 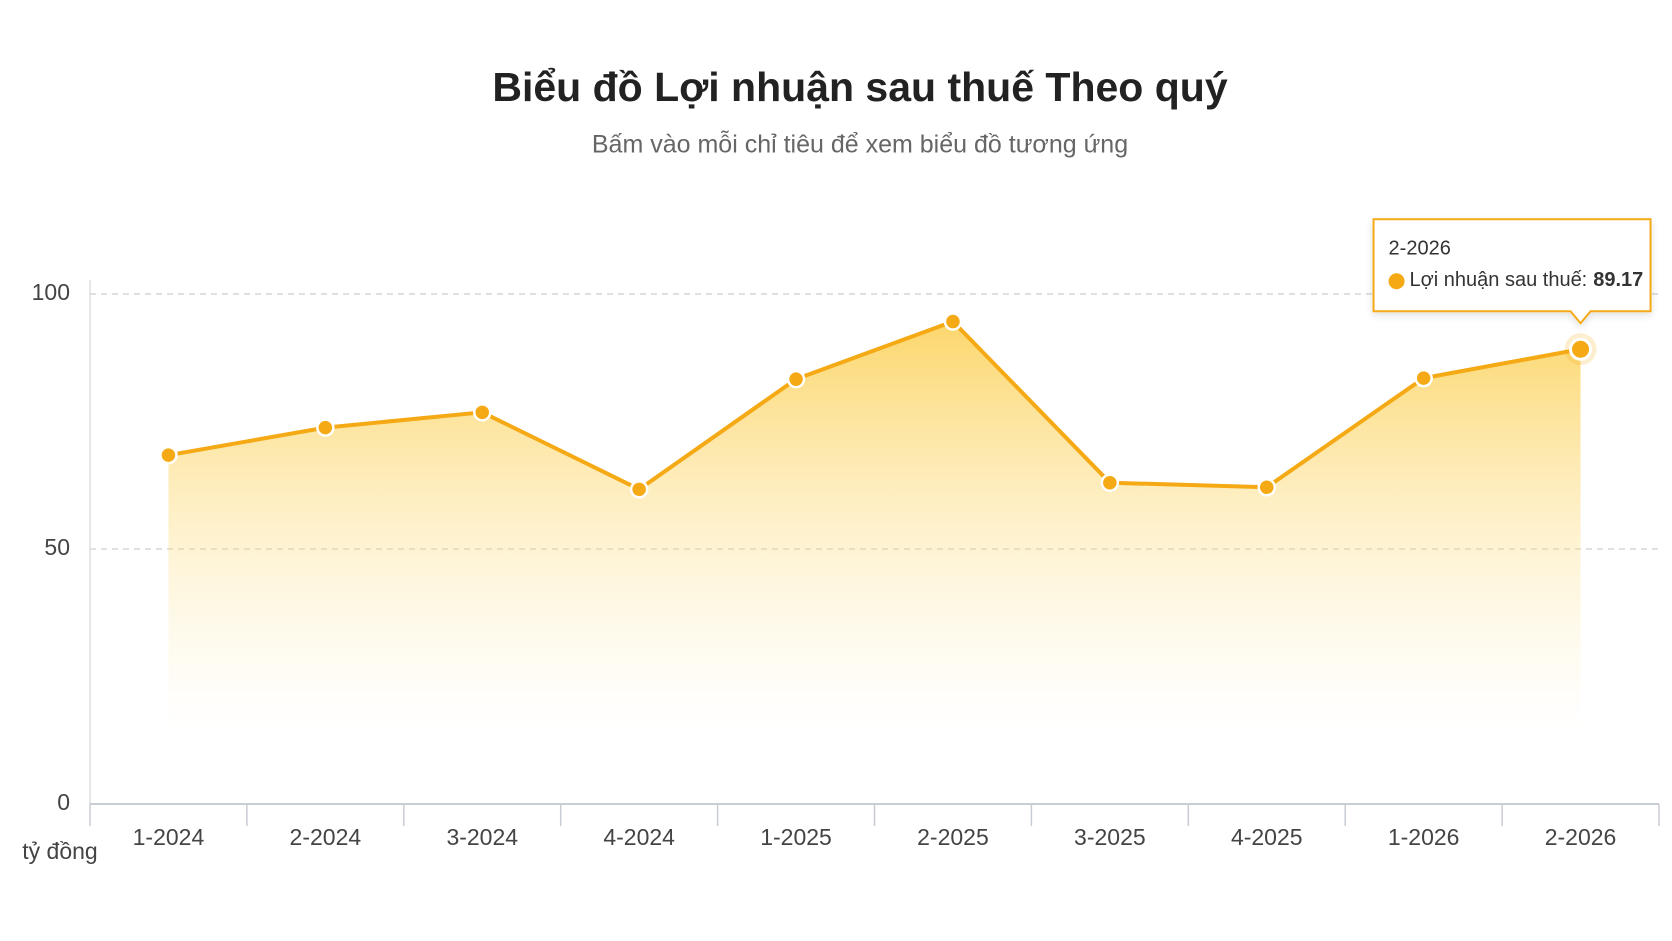 I want to click on y-tick-label: 100, so click(x=51, y=292).